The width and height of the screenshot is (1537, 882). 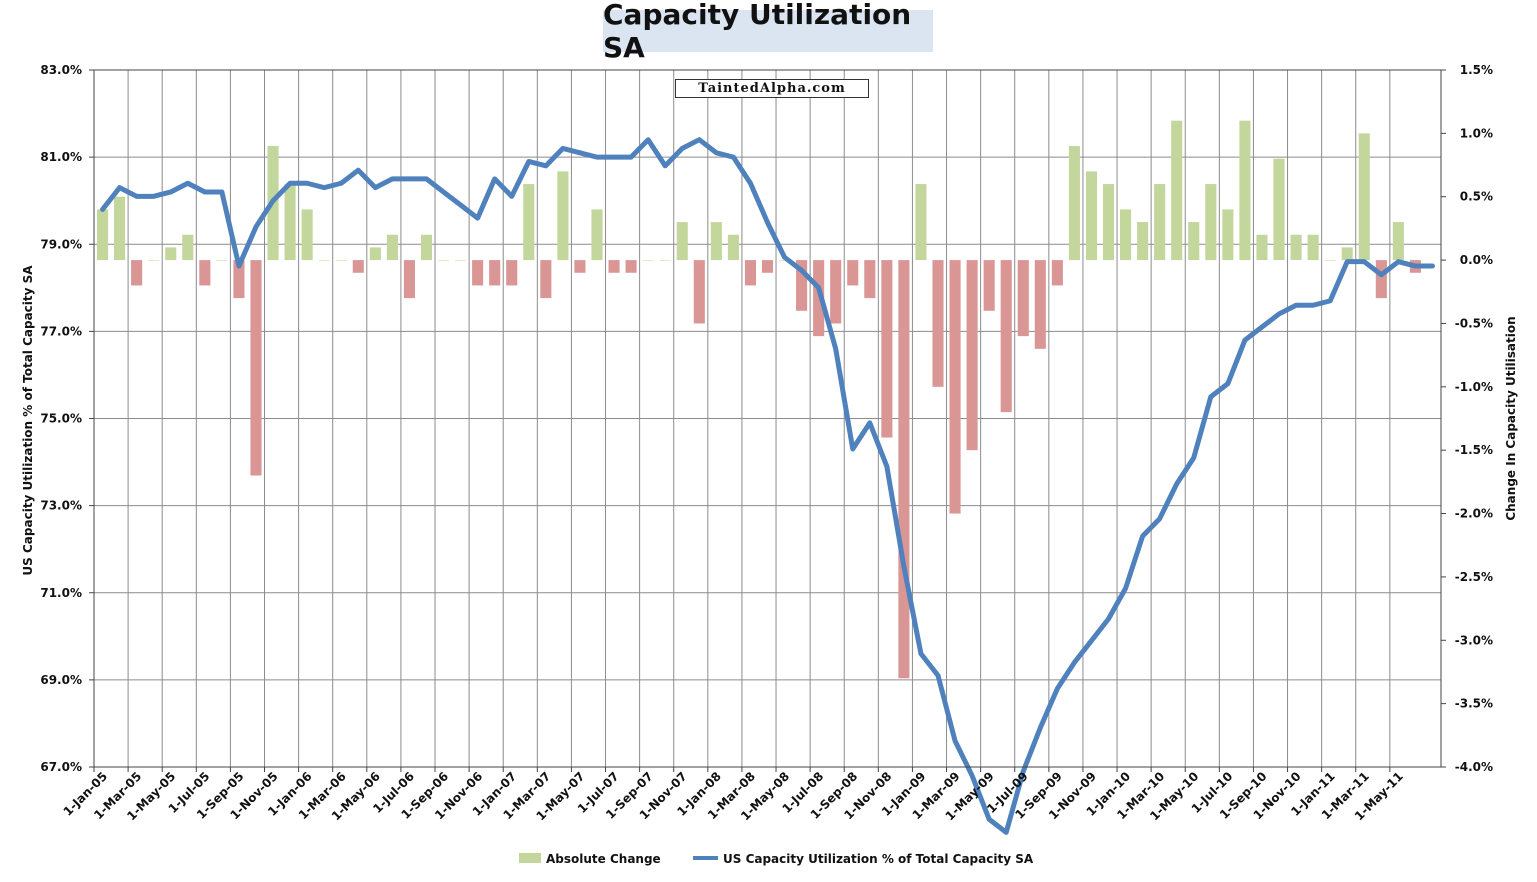 I want to click on y-left-tick-label: 71.0%, so click(x=61, y=593).